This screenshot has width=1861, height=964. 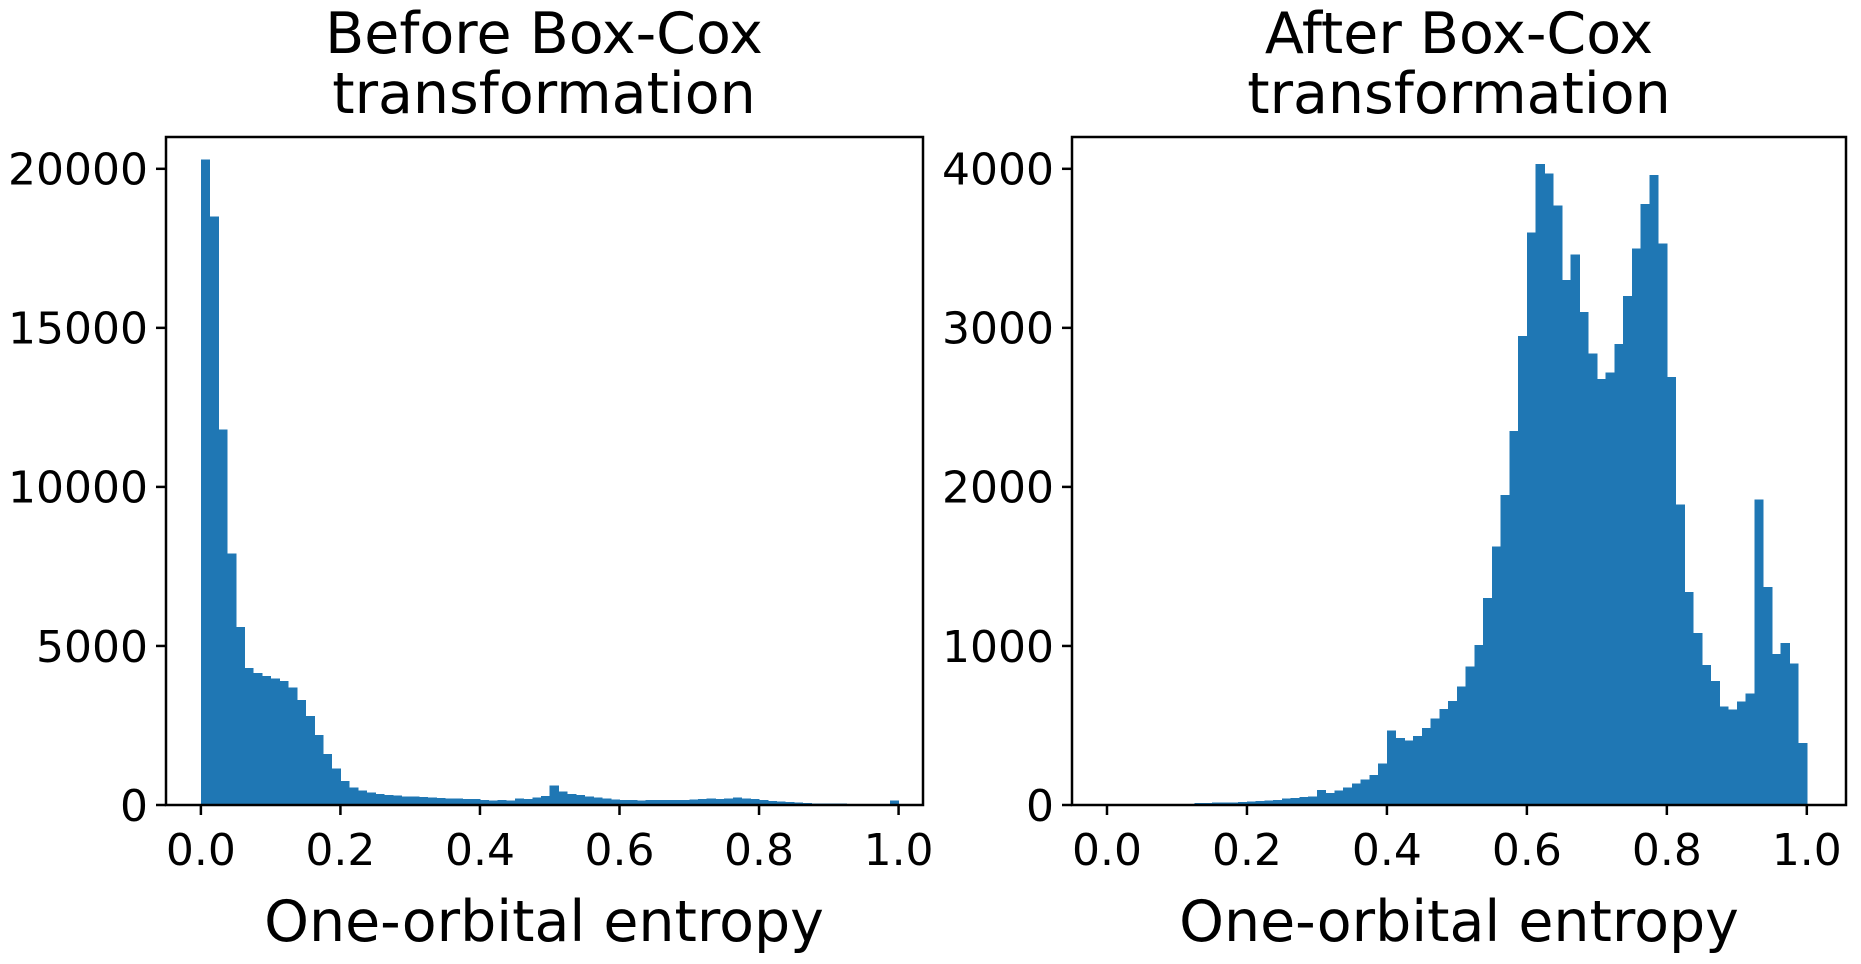 What do you see at coordinates (620, 850) in the screenshot?
I see `x-tick-label: 0.6` at bounding box center [620, 850].